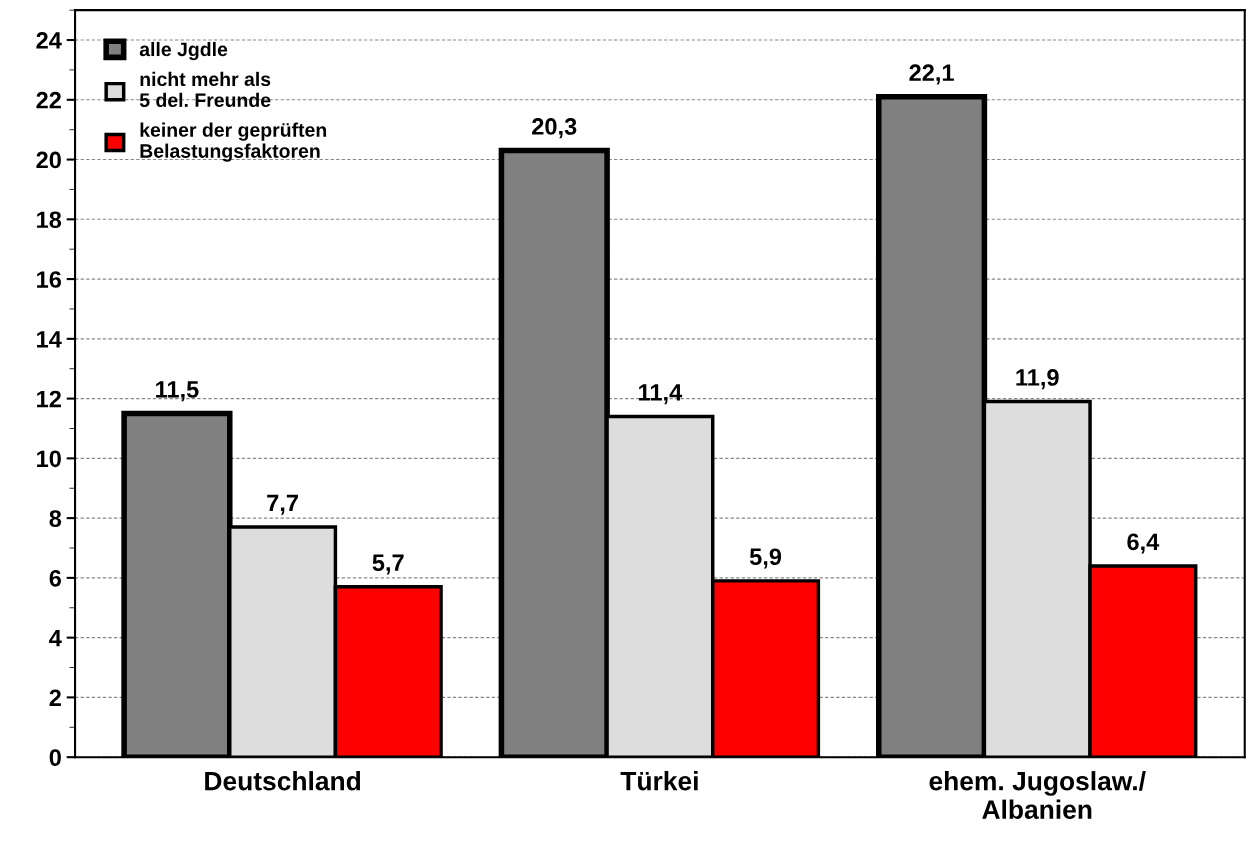 Image resolution: width=1251 pixels, height=846 pixels. What do you see at coordinates (55, 757) in the screenshot?
I see `y-tick-label: 0` at bounding box center [55, 757].